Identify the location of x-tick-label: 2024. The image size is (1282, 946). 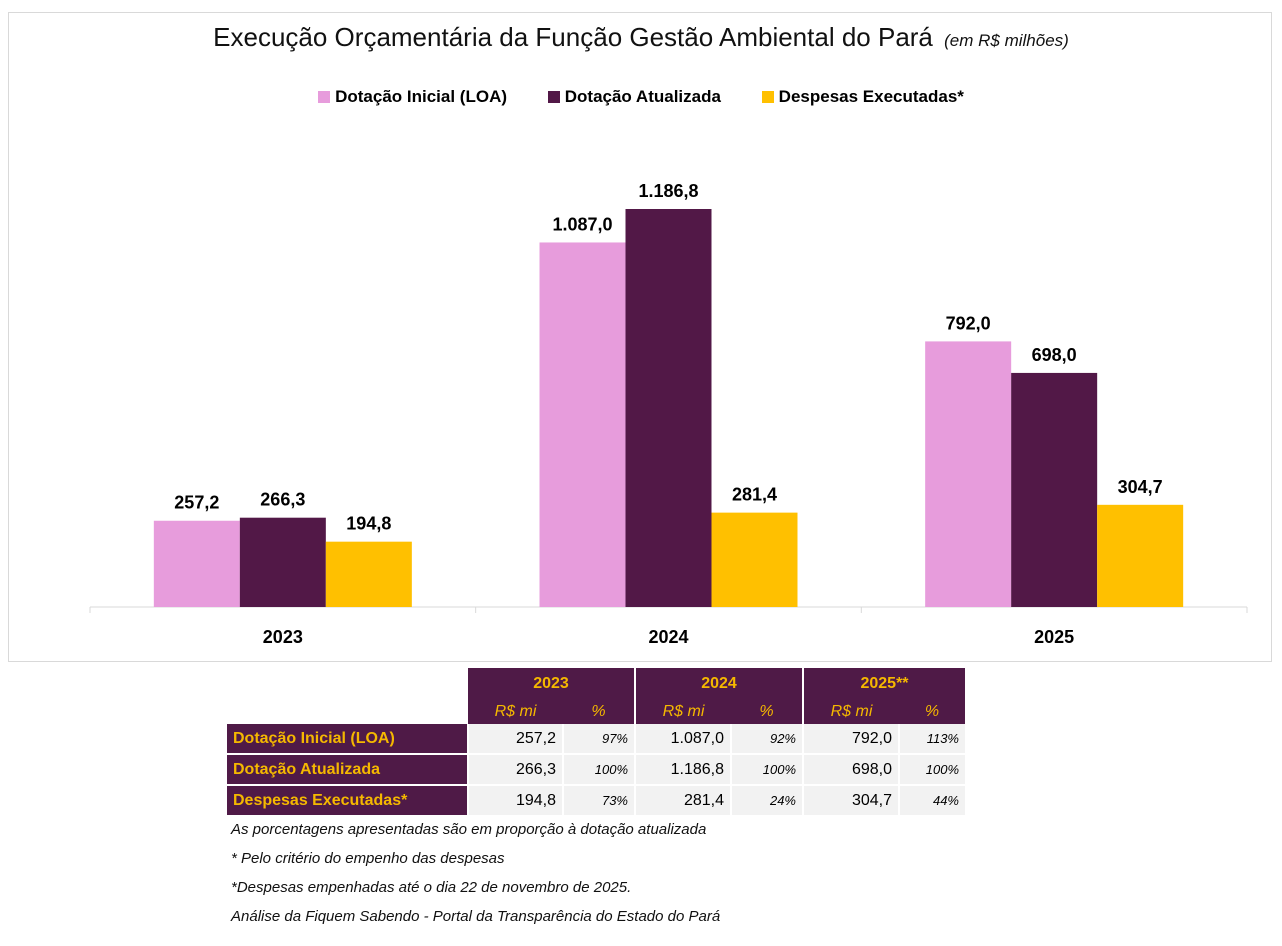
(668, 637).